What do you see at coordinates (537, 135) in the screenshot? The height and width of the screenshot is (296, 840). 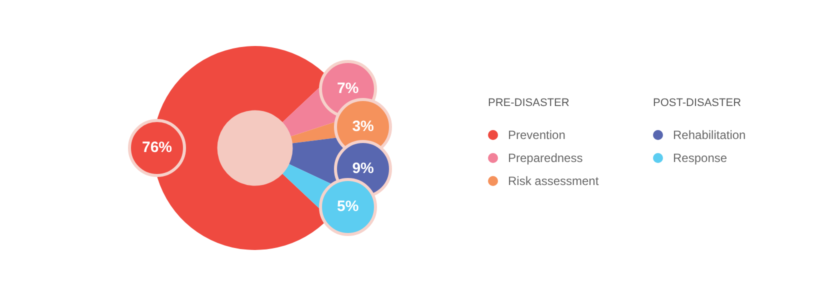 I see `legend-label: Prevention` at bounding box center [537, 135].